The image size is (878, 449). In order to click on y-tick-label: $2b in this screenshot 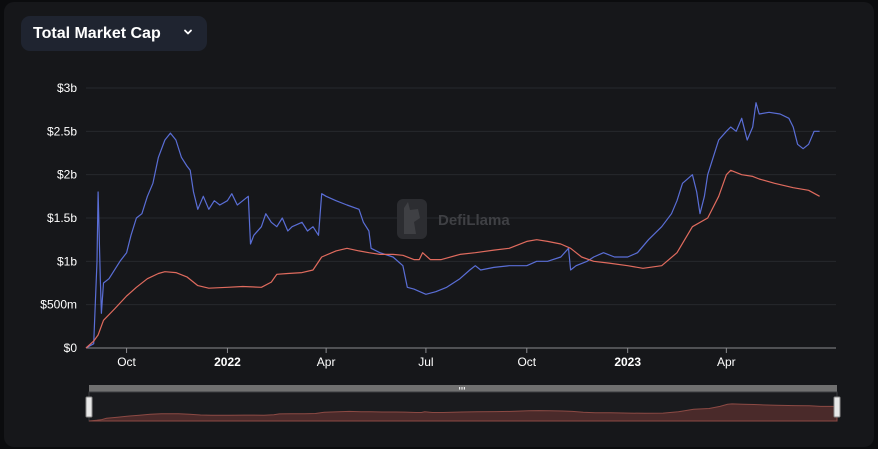, I will do `click(67, 175)`.